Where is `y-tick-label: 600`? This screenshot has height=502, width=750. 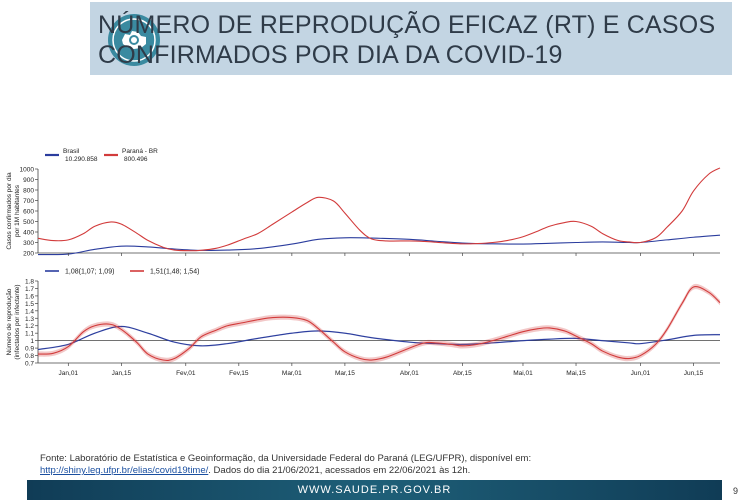 y-tick-label: 600 is located at coordinates (28, 212).